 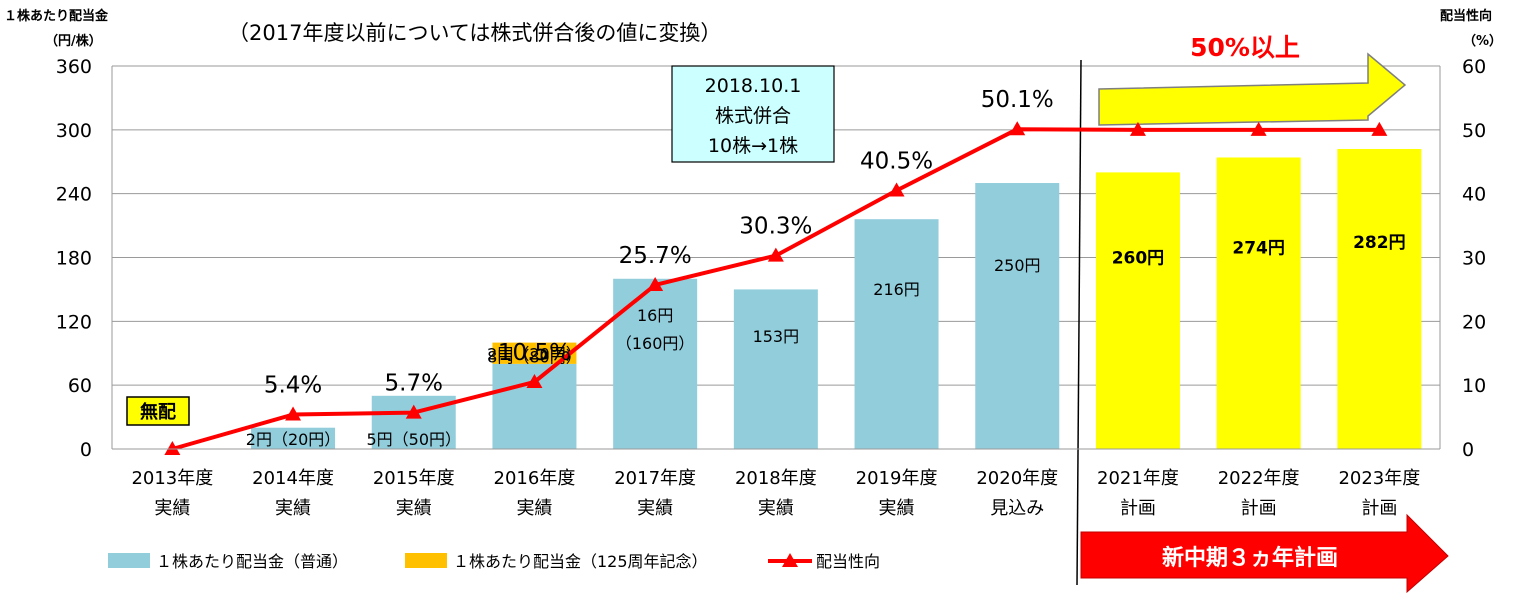 I want to click on category-label: 2016年度, so click(x=535, y=478).